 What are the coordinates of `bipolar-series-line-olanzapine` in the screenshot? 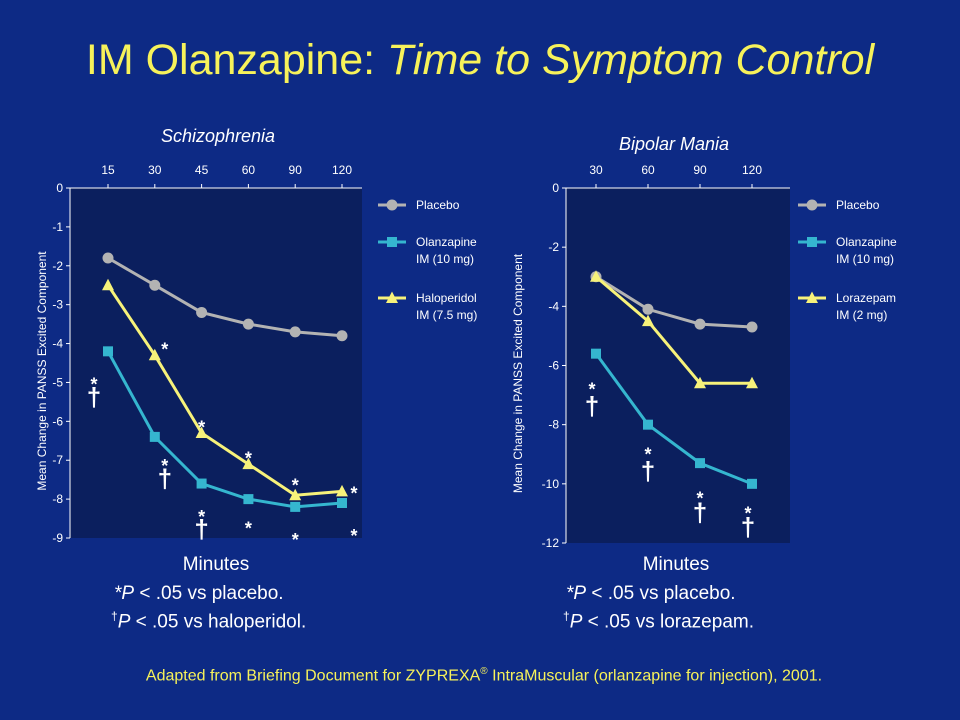 It's located at (673, 419).